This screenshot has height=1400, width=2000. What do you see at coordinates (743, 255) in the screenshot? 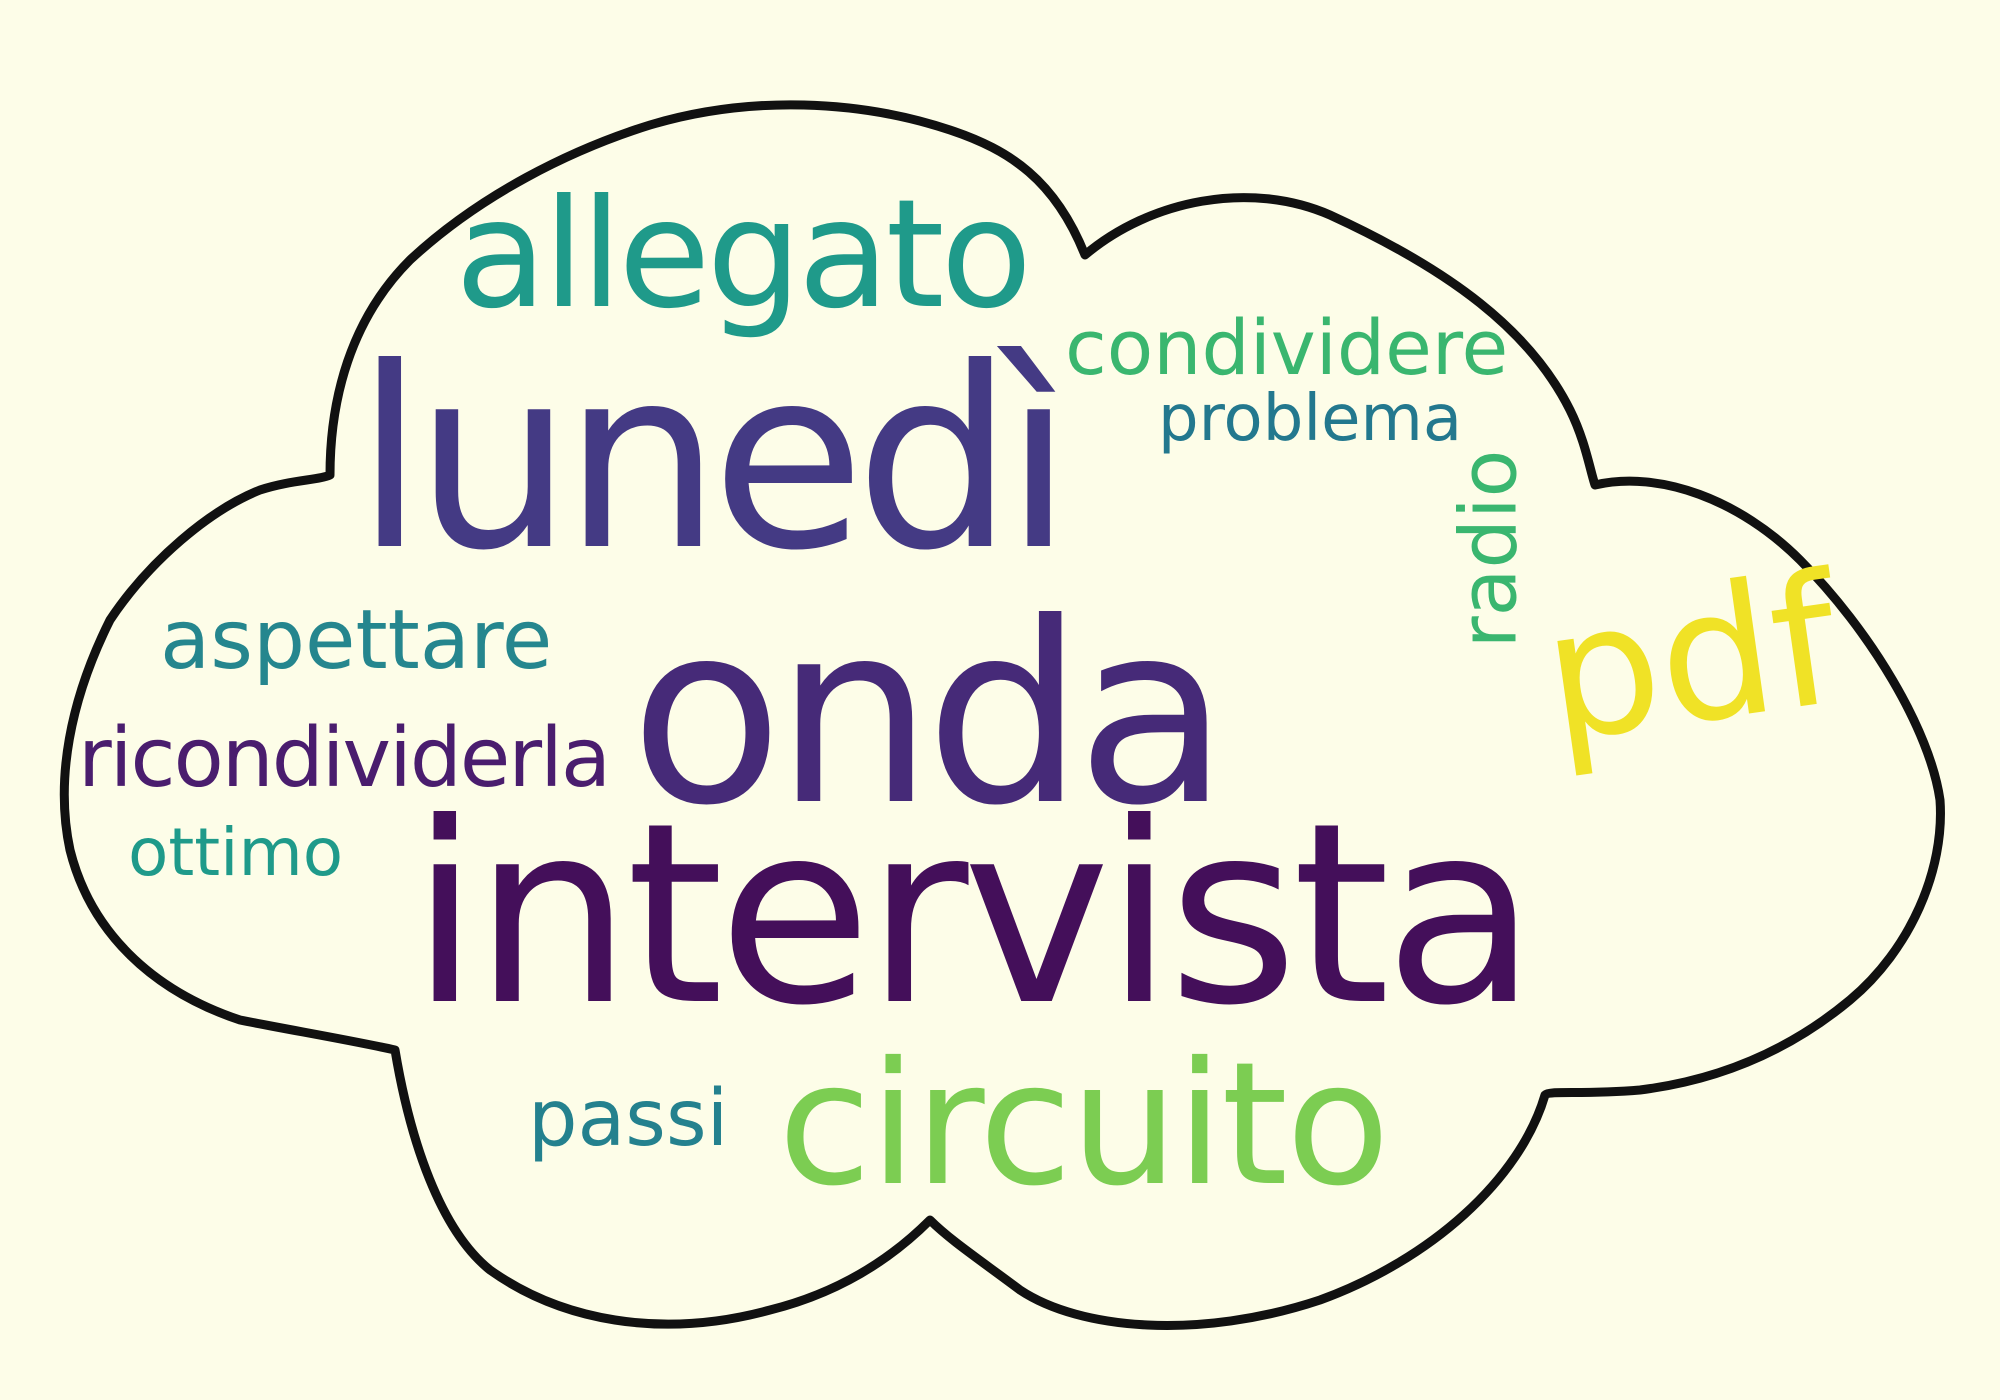
I see `word-allegato: allegato` at bounding box center [743, 255].